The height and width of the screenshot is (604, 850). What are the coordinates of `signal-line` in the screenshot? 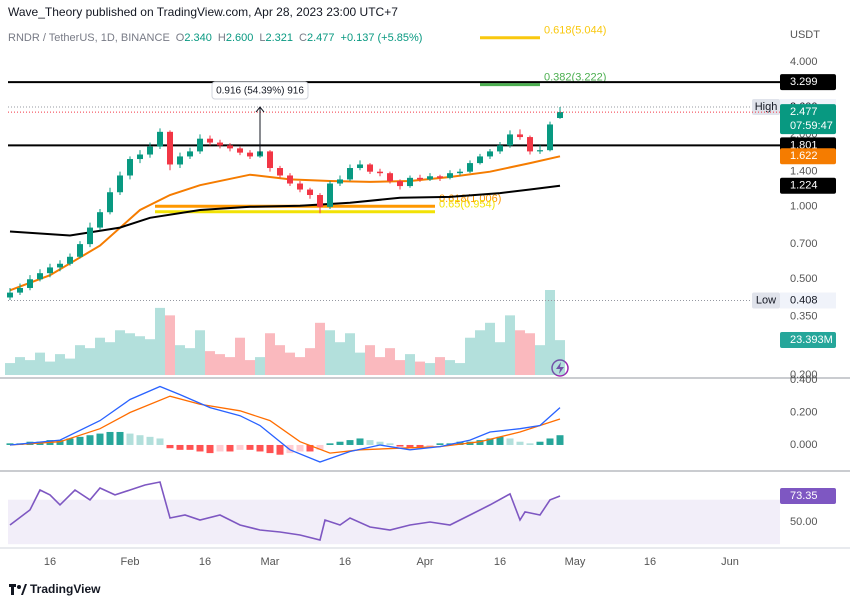 It's located at (285, 424).